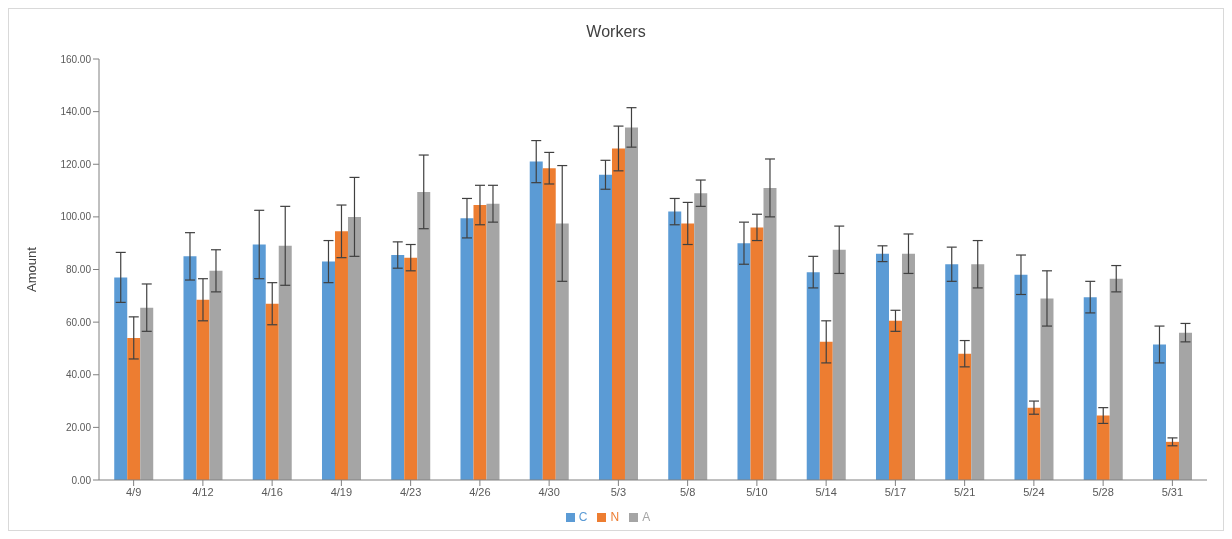  I want to click on y-axis-title: Amount, so click(31, 269).